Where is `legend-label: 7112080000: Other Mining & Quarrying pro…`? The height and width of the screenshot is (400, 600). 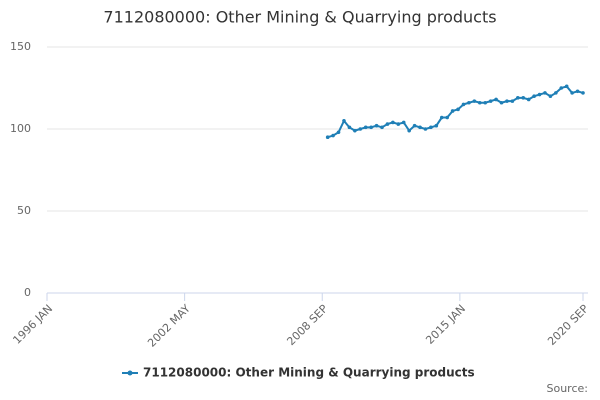 legend-label: 7112080000: Other Mining & Quarrying pro… is located at coordinates (309, 373).